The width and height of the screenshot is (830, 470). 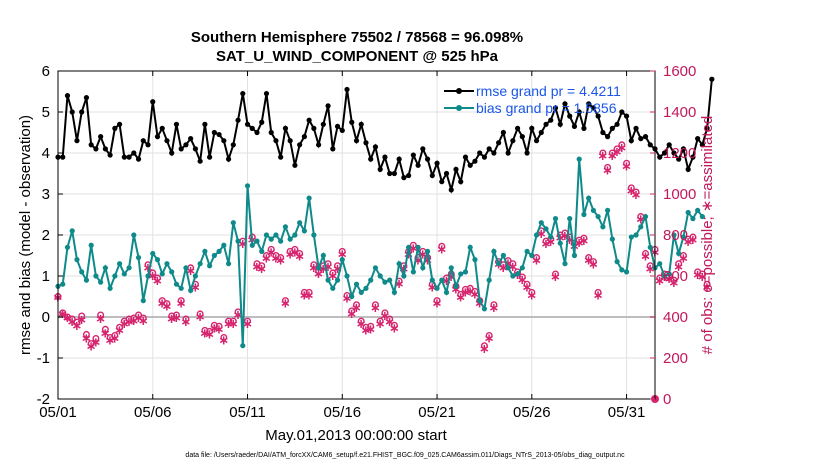 I want to click on y-tick-label: 3, so click(x=46, y=194).